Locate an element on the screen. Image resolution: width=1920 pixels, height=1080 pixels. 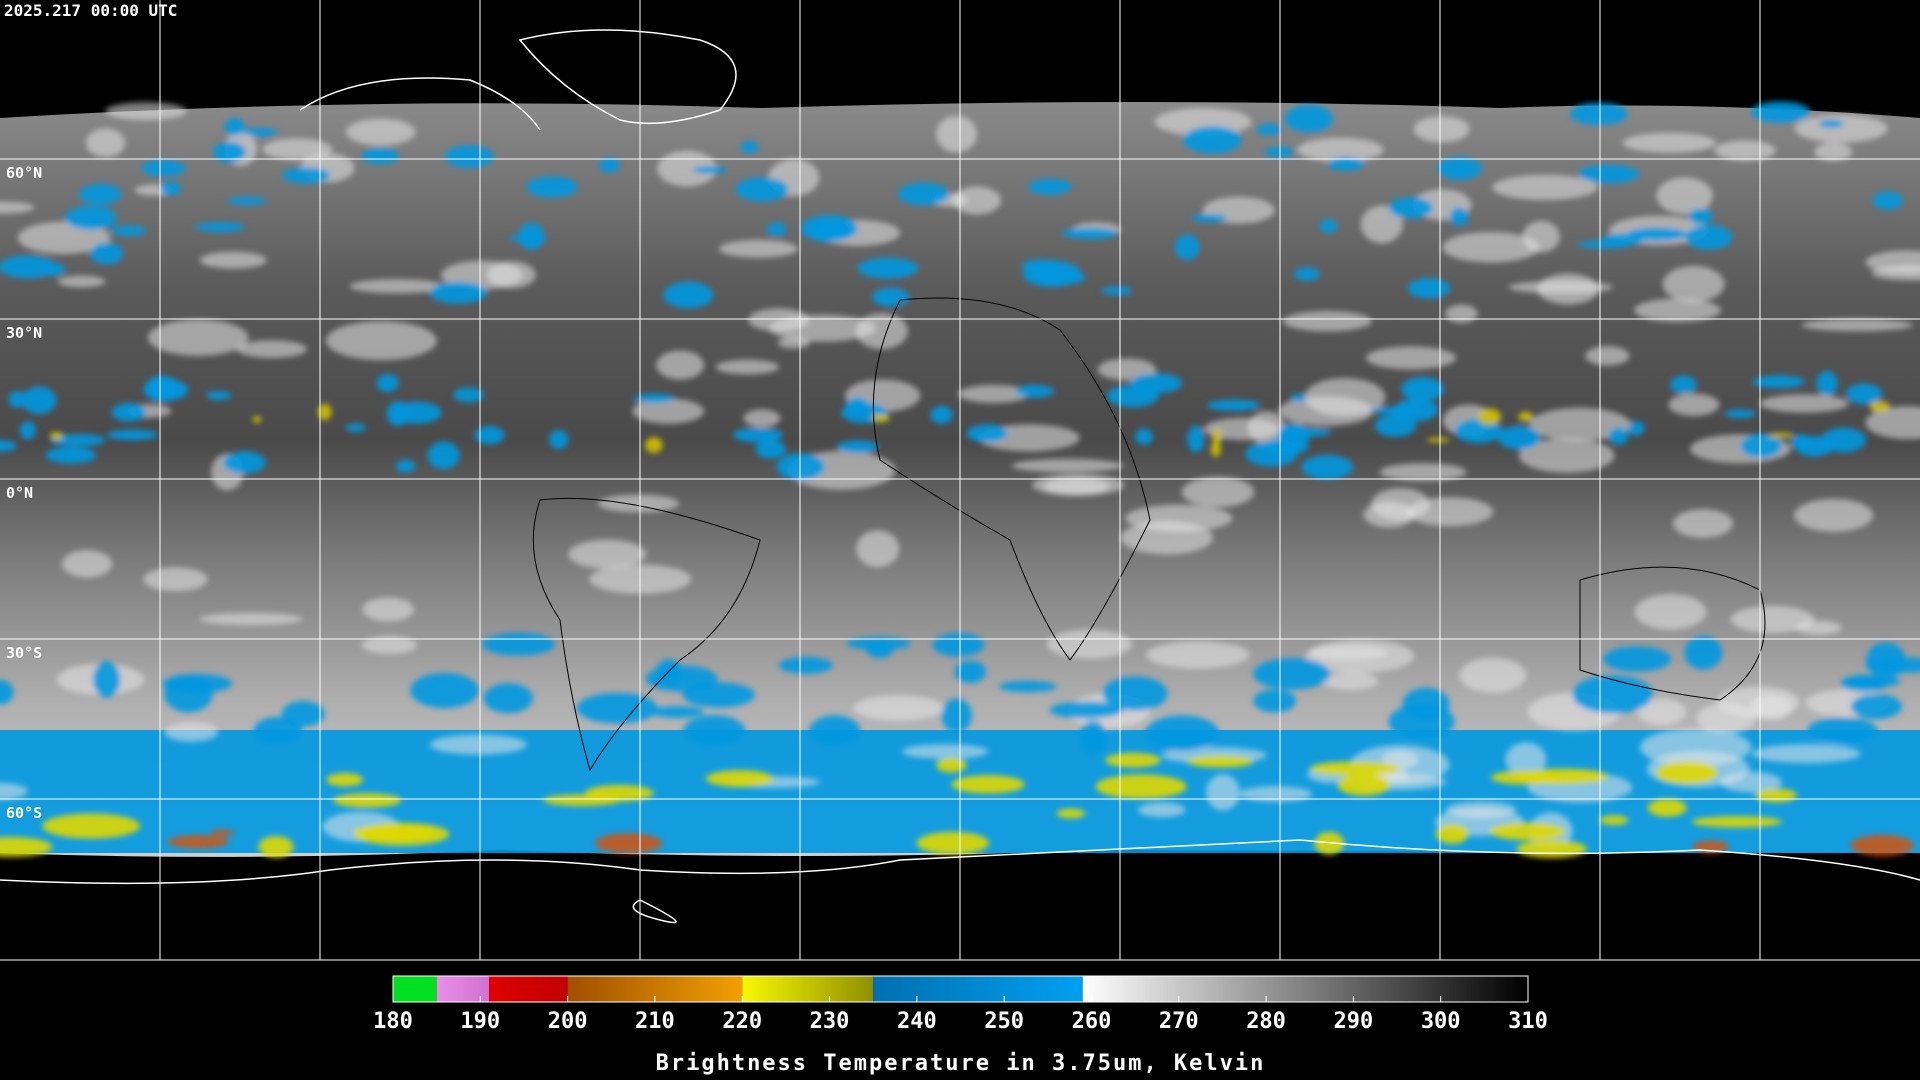
colorbar-tick-label: 250 is located at coordinates (1004, 1021).